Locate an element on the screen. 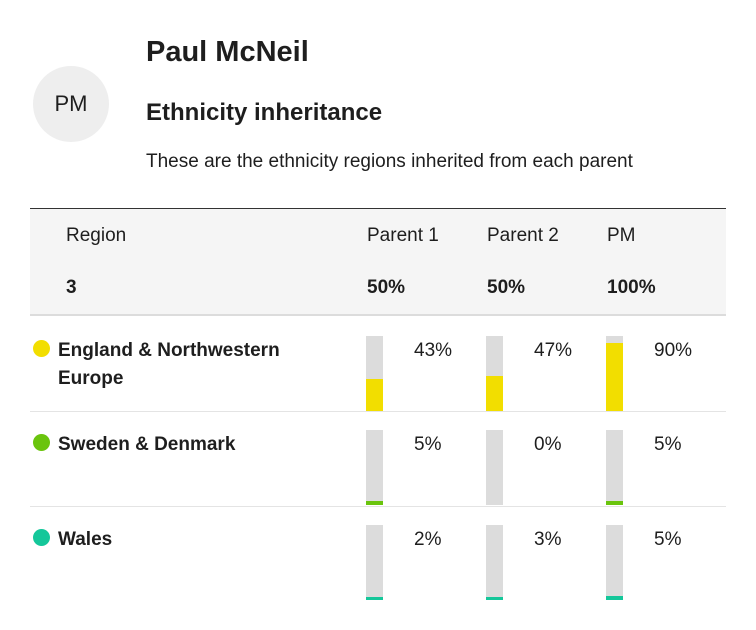  region-count: 3 is located at coordinates (71, 287).